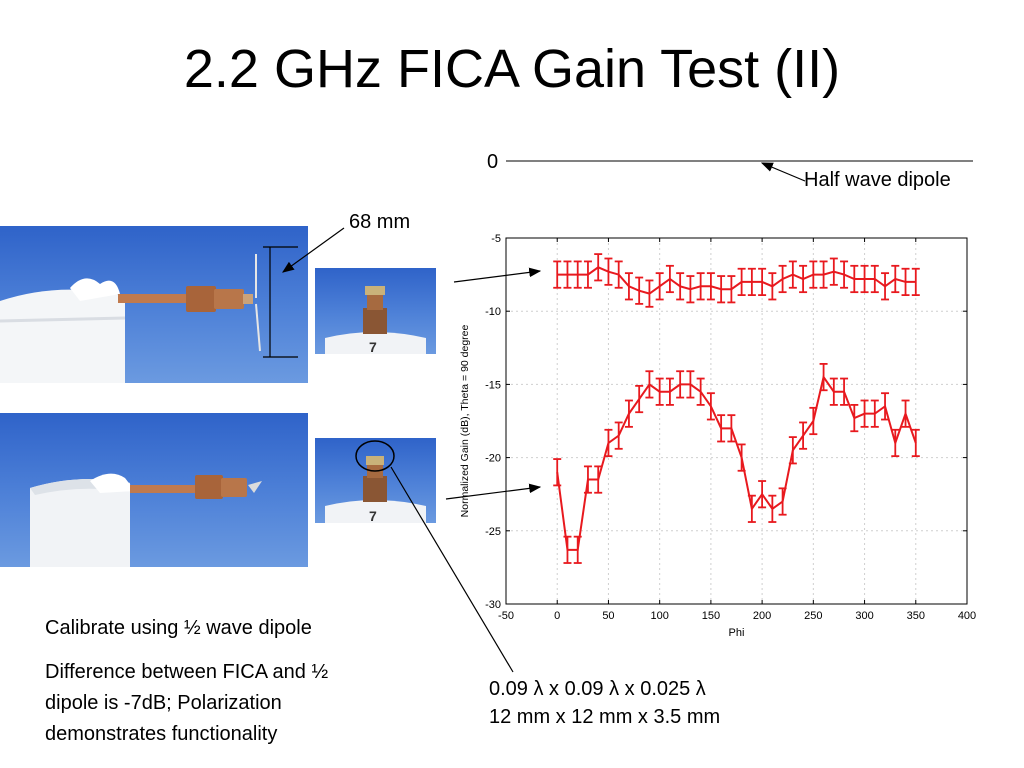  I want to click on x-tick-label: 350, so click(916, 616).